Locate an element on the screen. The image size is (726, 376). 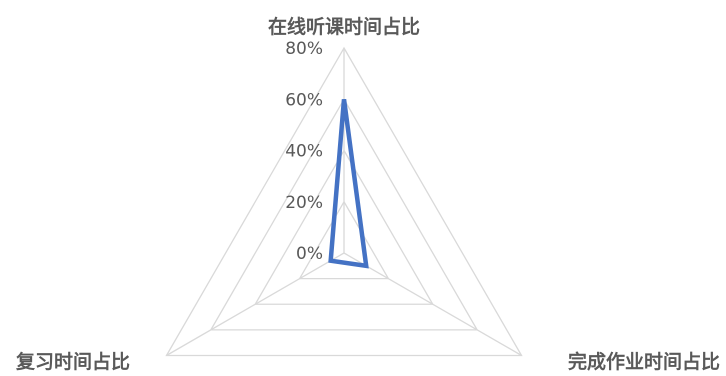
tick-label: 0% is located at coordinates (309, 254).